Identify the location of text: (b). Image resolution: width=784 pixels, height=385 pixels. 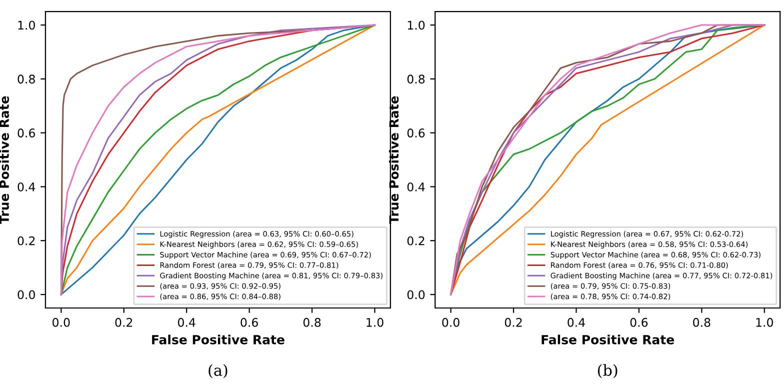
(608, 371).